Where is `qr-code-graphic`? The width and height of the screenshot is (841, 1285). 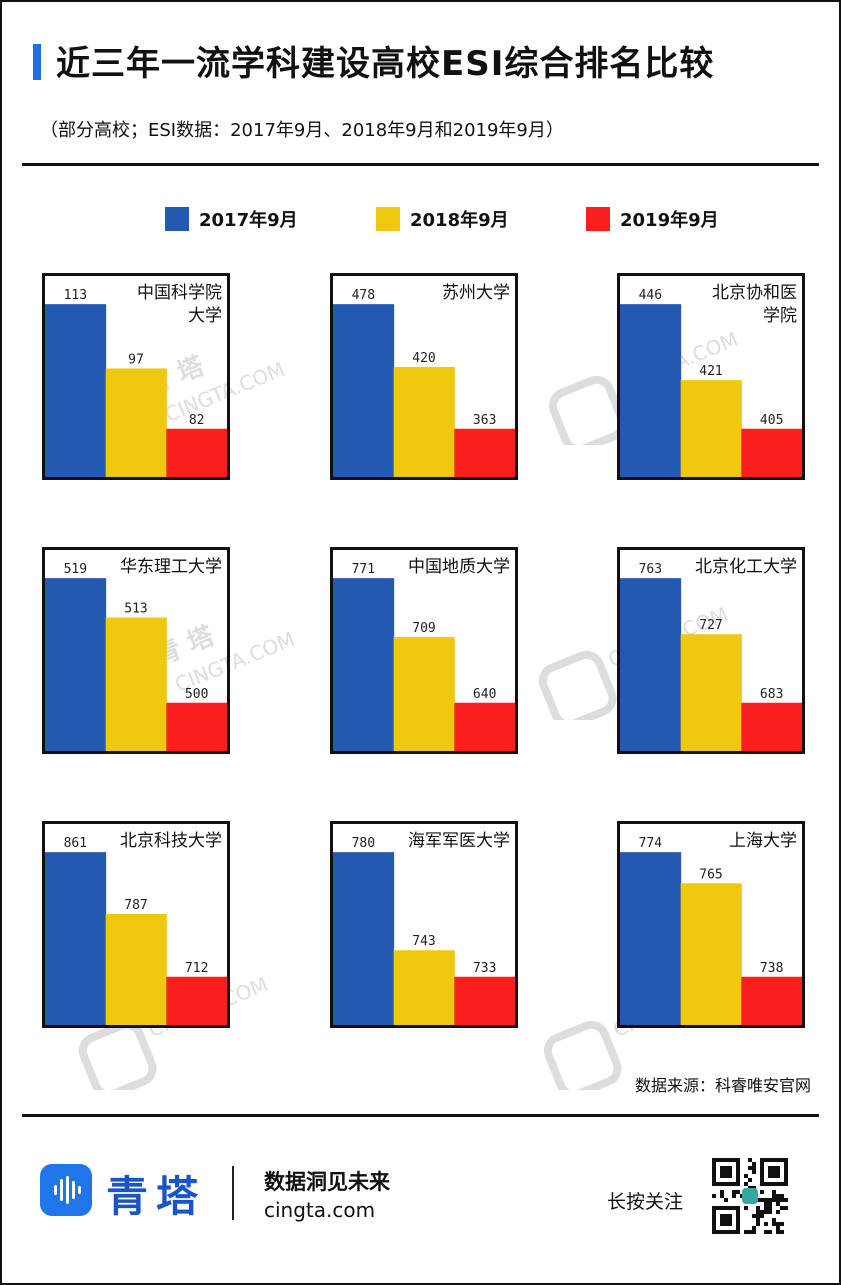 qr-code-graphic is located at coordinates (750, 1196).